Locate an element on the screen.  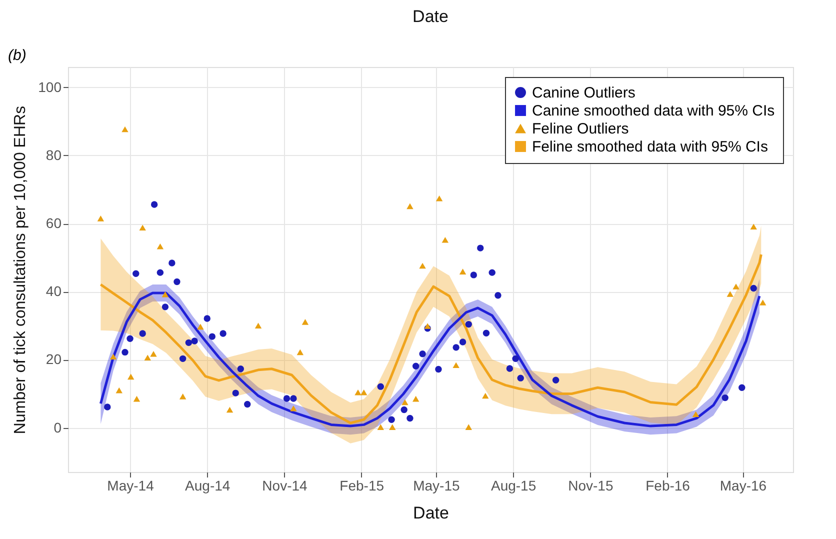
text: (b) is located at coordinates (17, 55).